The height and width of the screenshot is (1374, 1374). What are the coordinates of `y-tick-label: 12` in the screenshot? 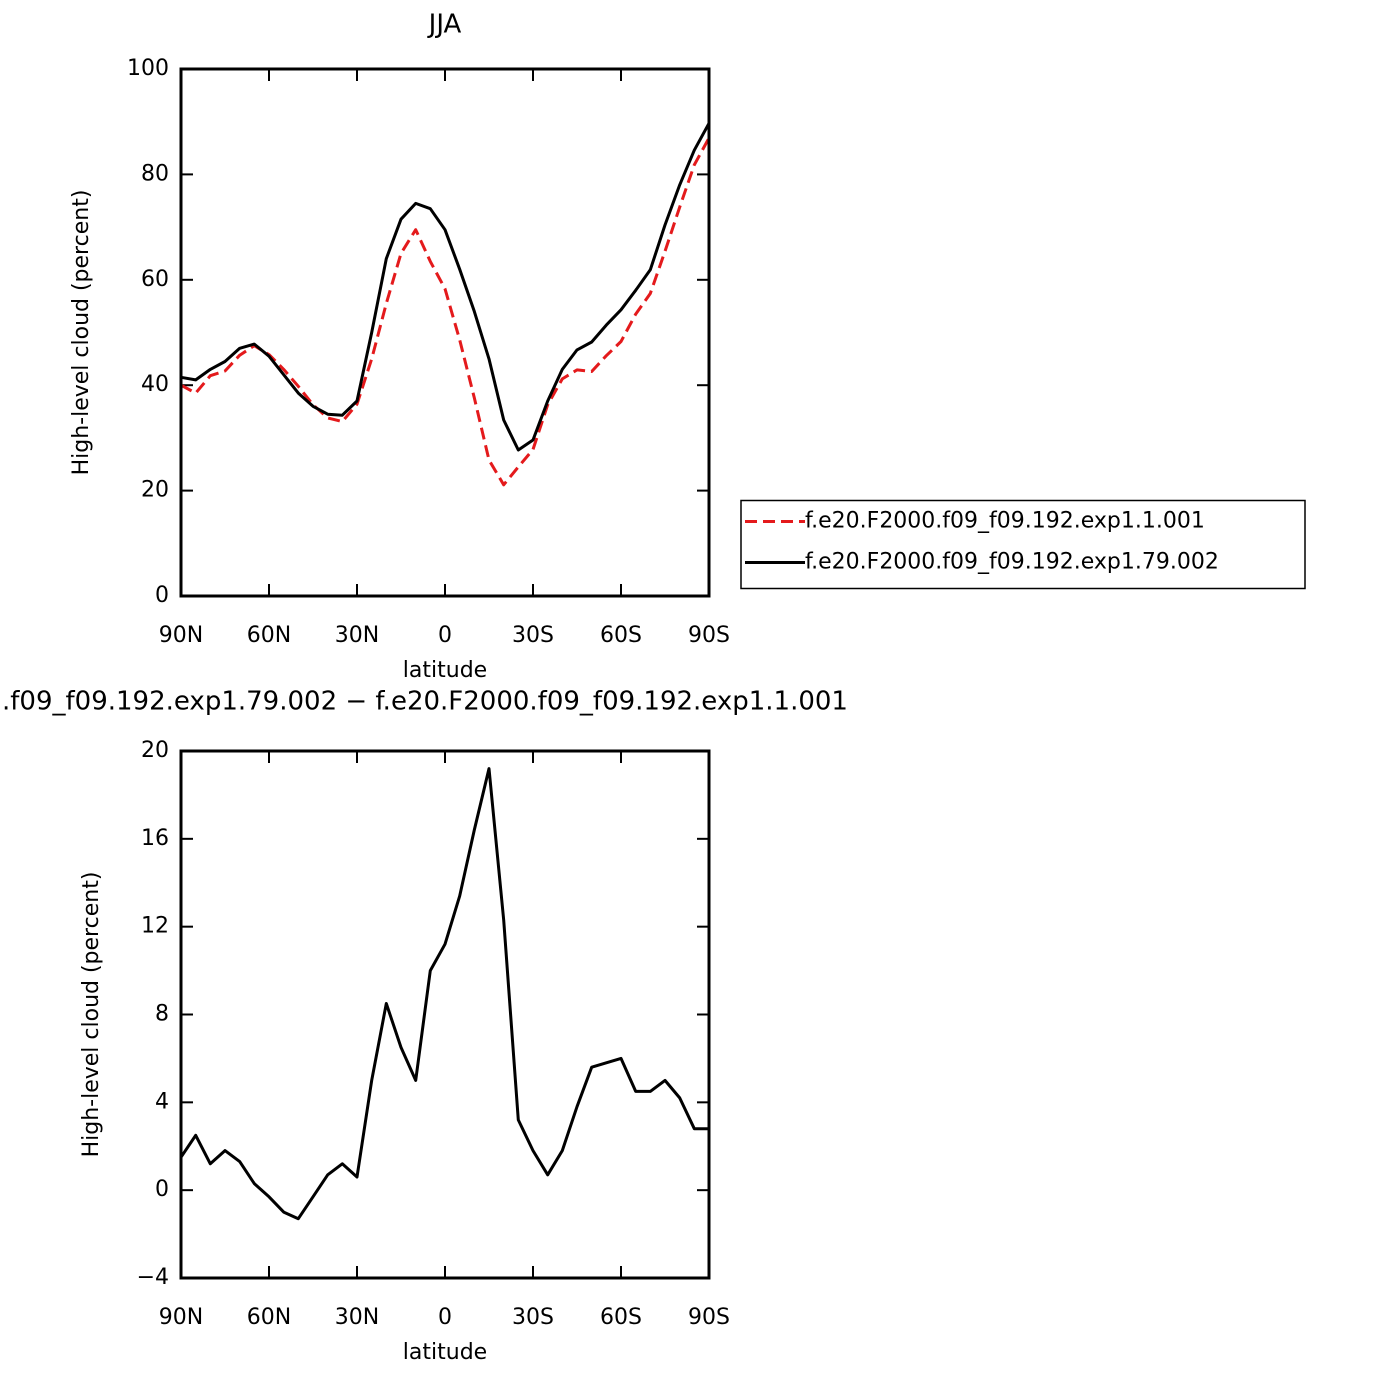 It's located at (155, 926).